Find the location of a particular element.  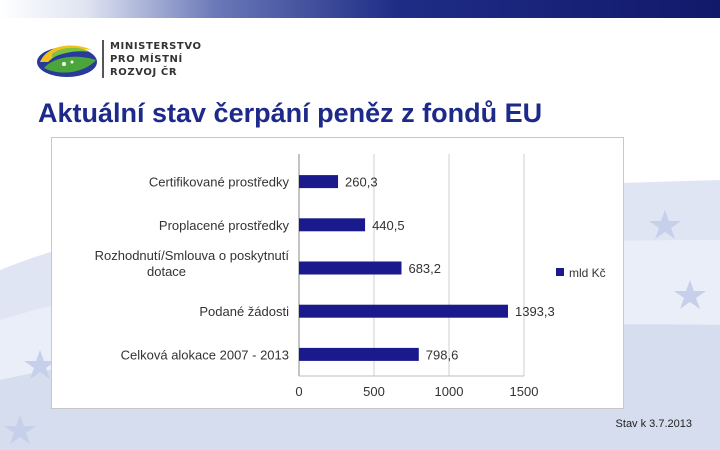

category-label-2-line-1: dotace is located at coordinates (166, 271).